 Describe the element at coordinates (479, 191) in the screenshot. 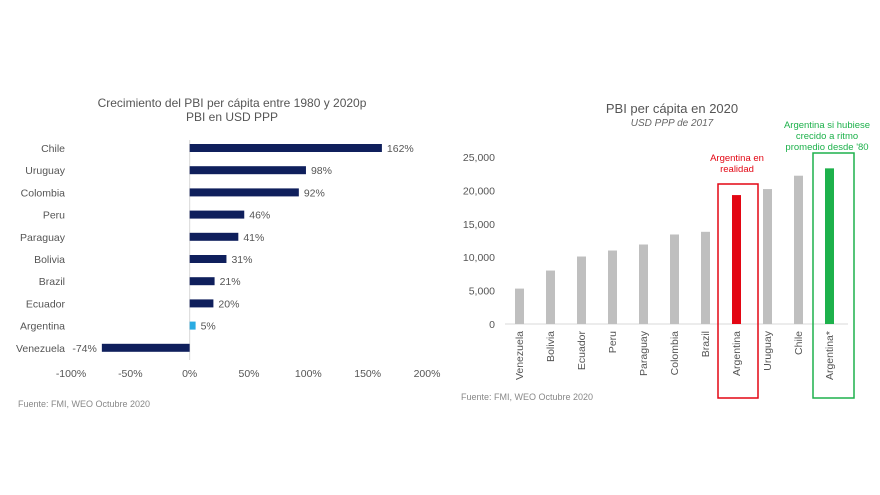

I see `right-y-tick-label: 20,000` at that location.